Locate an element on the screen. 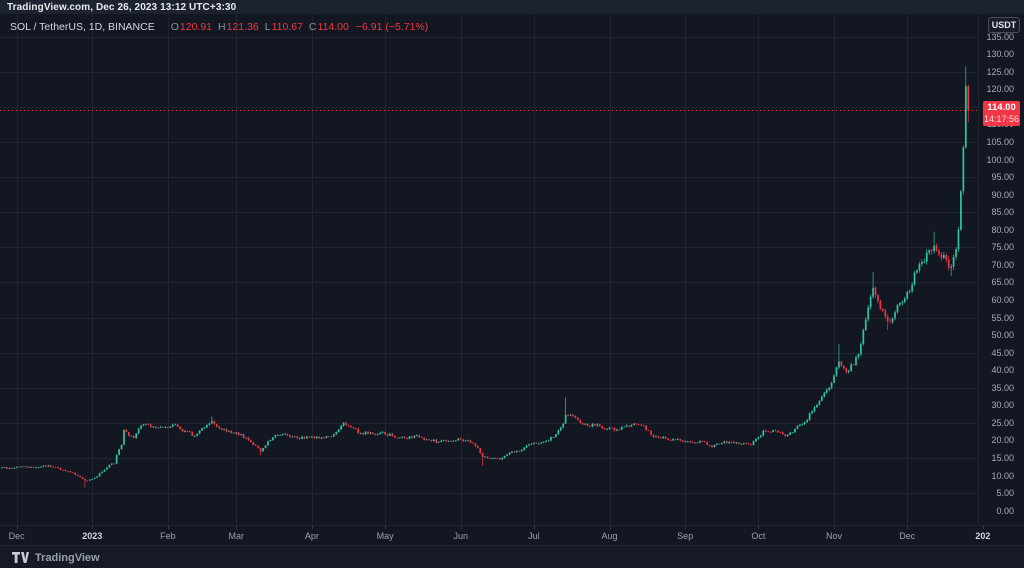  price-tick: 15.00 is located at coordinates (1002, 458).